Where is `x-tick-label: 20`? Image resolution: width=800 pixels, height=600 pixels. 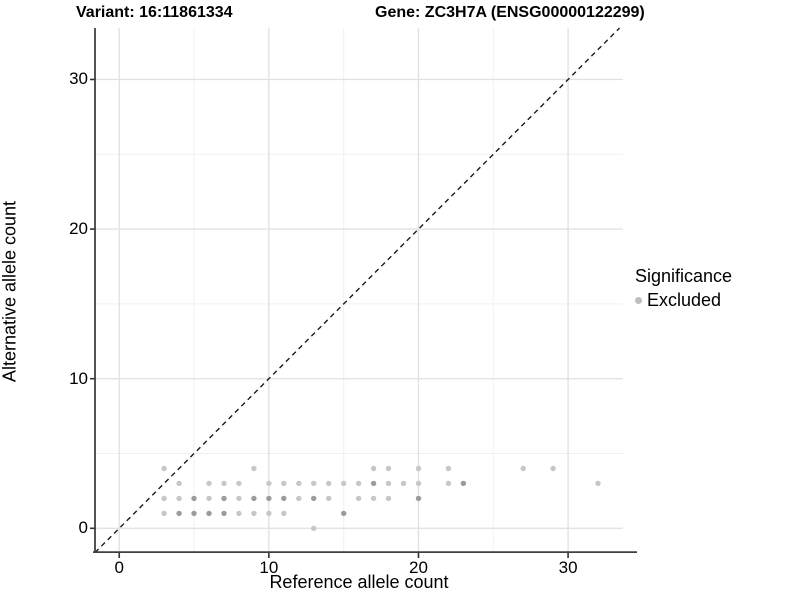
x-tick-label: 20 is located at coordinates (418, 567).